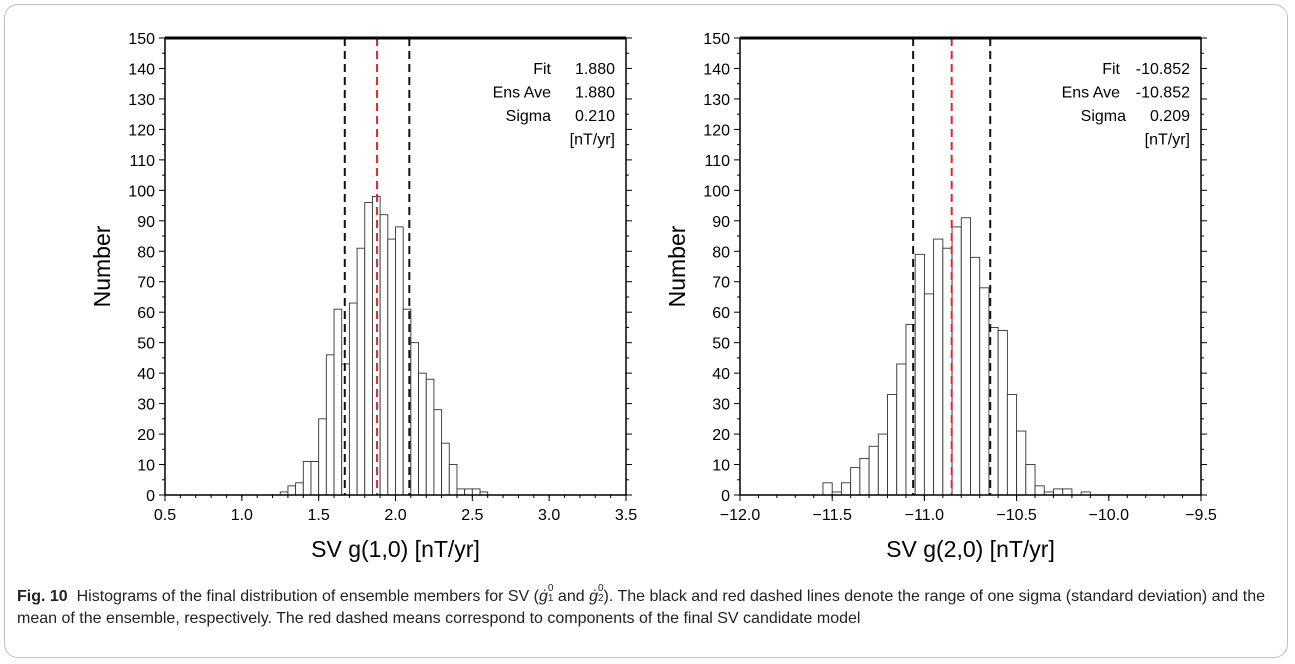 The height and width of the screenshot is (664, 1295). I want to click on annotation-unit: [nT/yr], so click(1167, 140).